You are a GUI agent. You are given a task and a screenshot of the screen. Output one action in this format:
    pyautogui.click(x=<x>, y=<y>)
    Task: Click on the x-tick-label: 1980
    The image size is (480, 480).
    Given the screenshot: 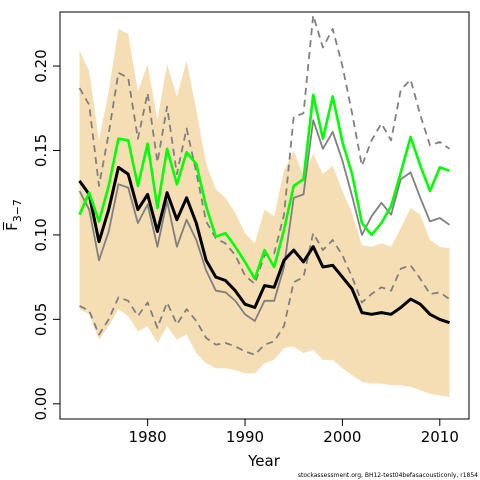 What is the action you would take?
    pyautogui.click(x=148, y=437)
    